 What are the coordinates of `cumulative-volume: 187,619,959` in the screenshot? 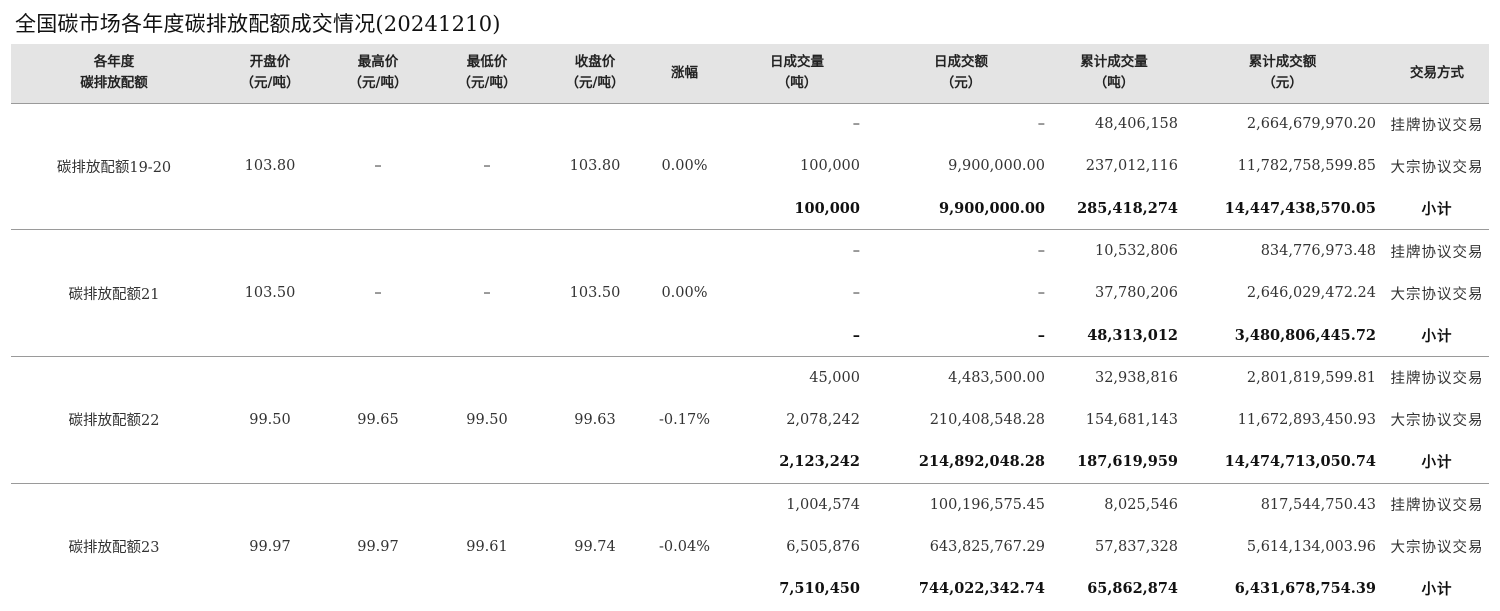 It's located at (1127, 462).